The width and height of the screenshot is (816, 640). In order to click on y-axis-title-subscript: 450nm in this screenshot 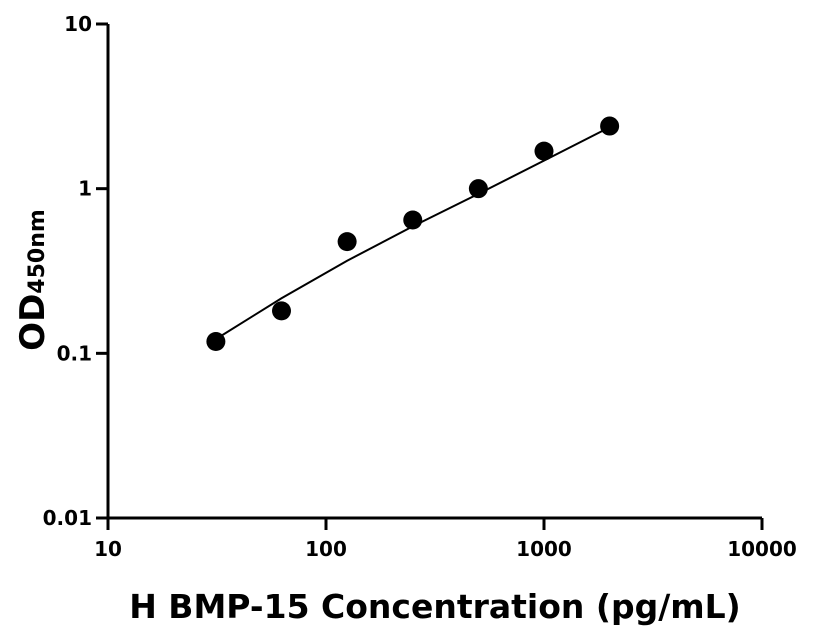, I will do `click(37, 251)`.